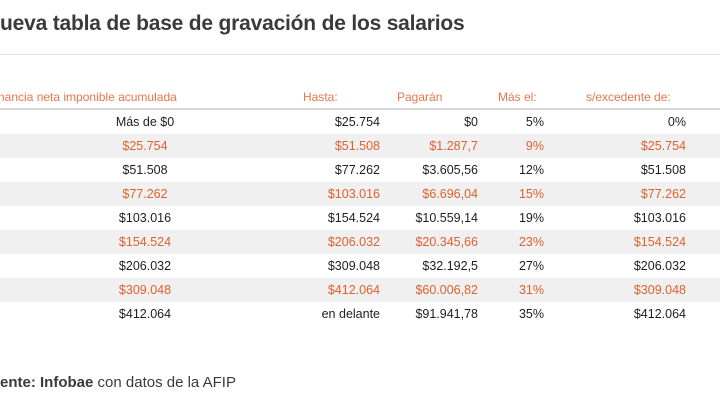 This screenshot has height=405, width=720. I want to click on header-hasta: Hasta:, so click(320, 97).